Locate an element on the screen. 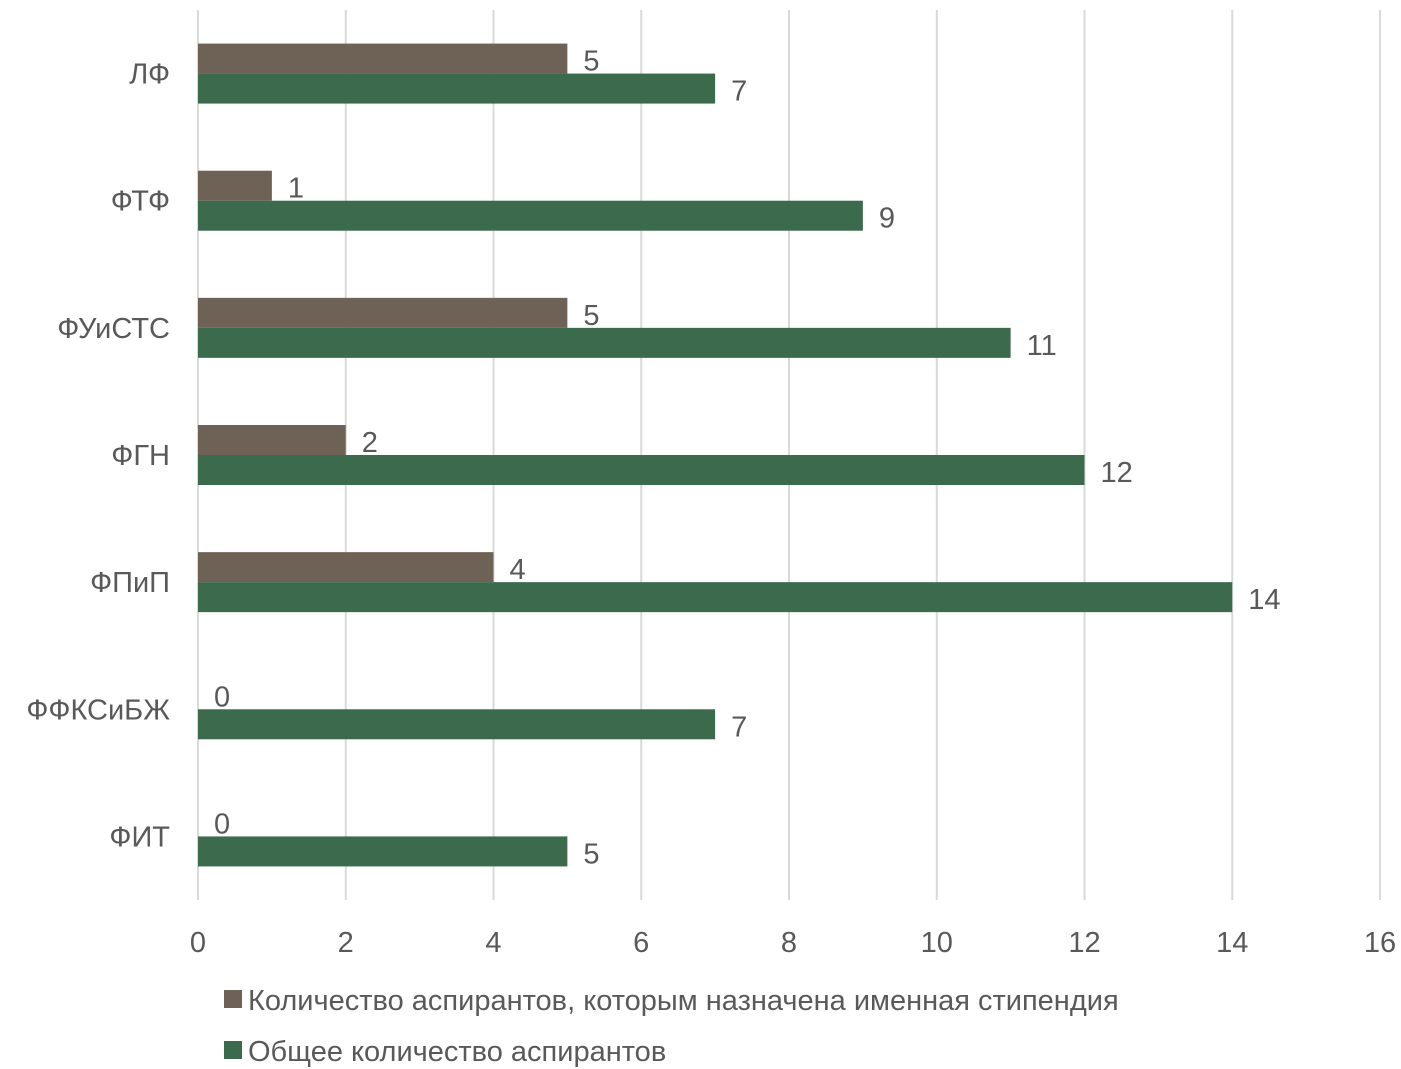 The image size is (1401, 1069). data-label: 11 is located at coordinates (1042, 346).